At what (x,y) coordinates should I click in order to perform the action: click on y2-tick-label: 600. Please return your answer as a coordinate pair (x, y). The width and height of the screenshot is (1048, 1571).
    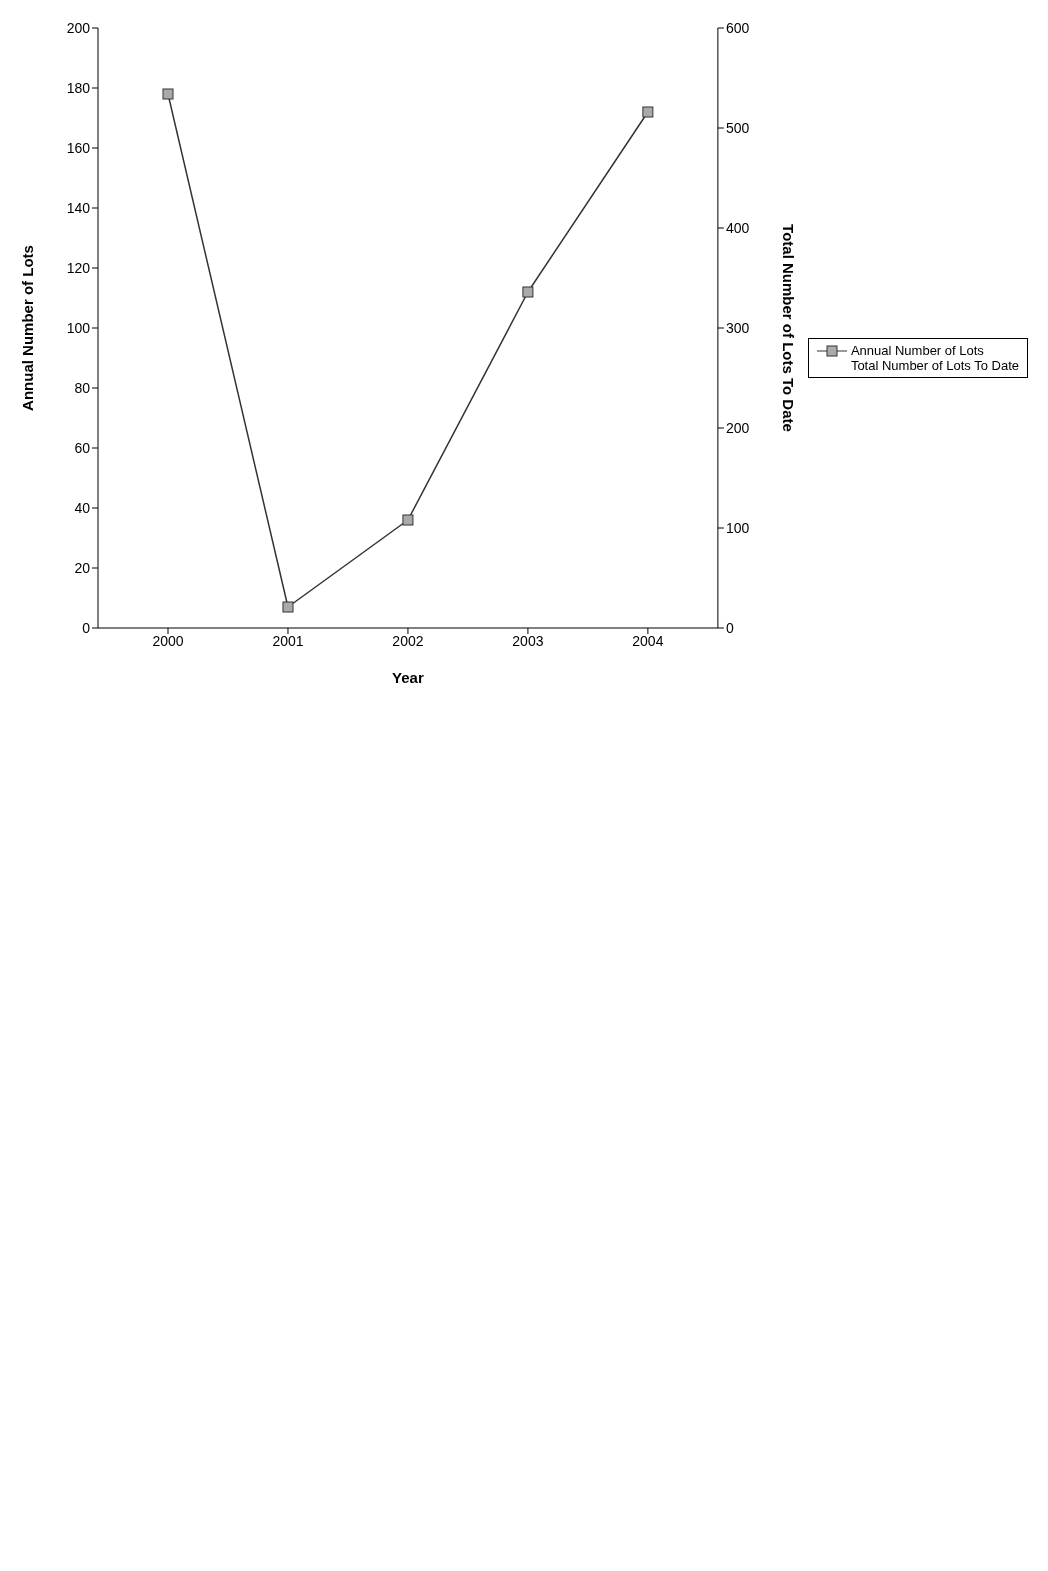
    Looking at the image, I should click on (737, 27).